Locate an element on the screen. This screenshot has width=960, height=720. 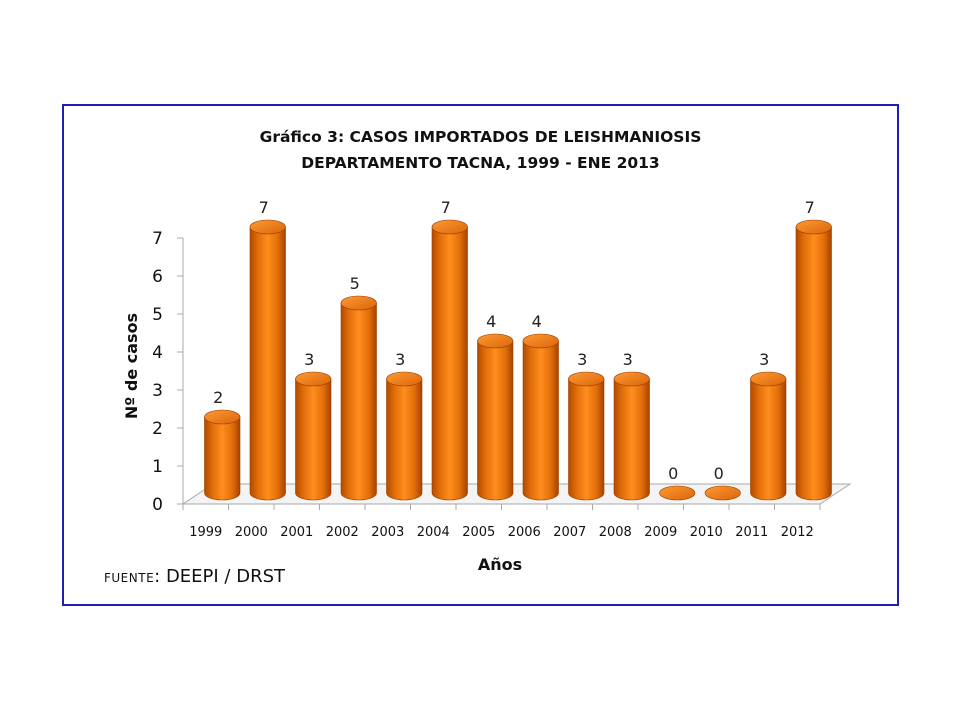
source-note: FUENTE: DEEPI / DRST is located at coordinates (194, 576).